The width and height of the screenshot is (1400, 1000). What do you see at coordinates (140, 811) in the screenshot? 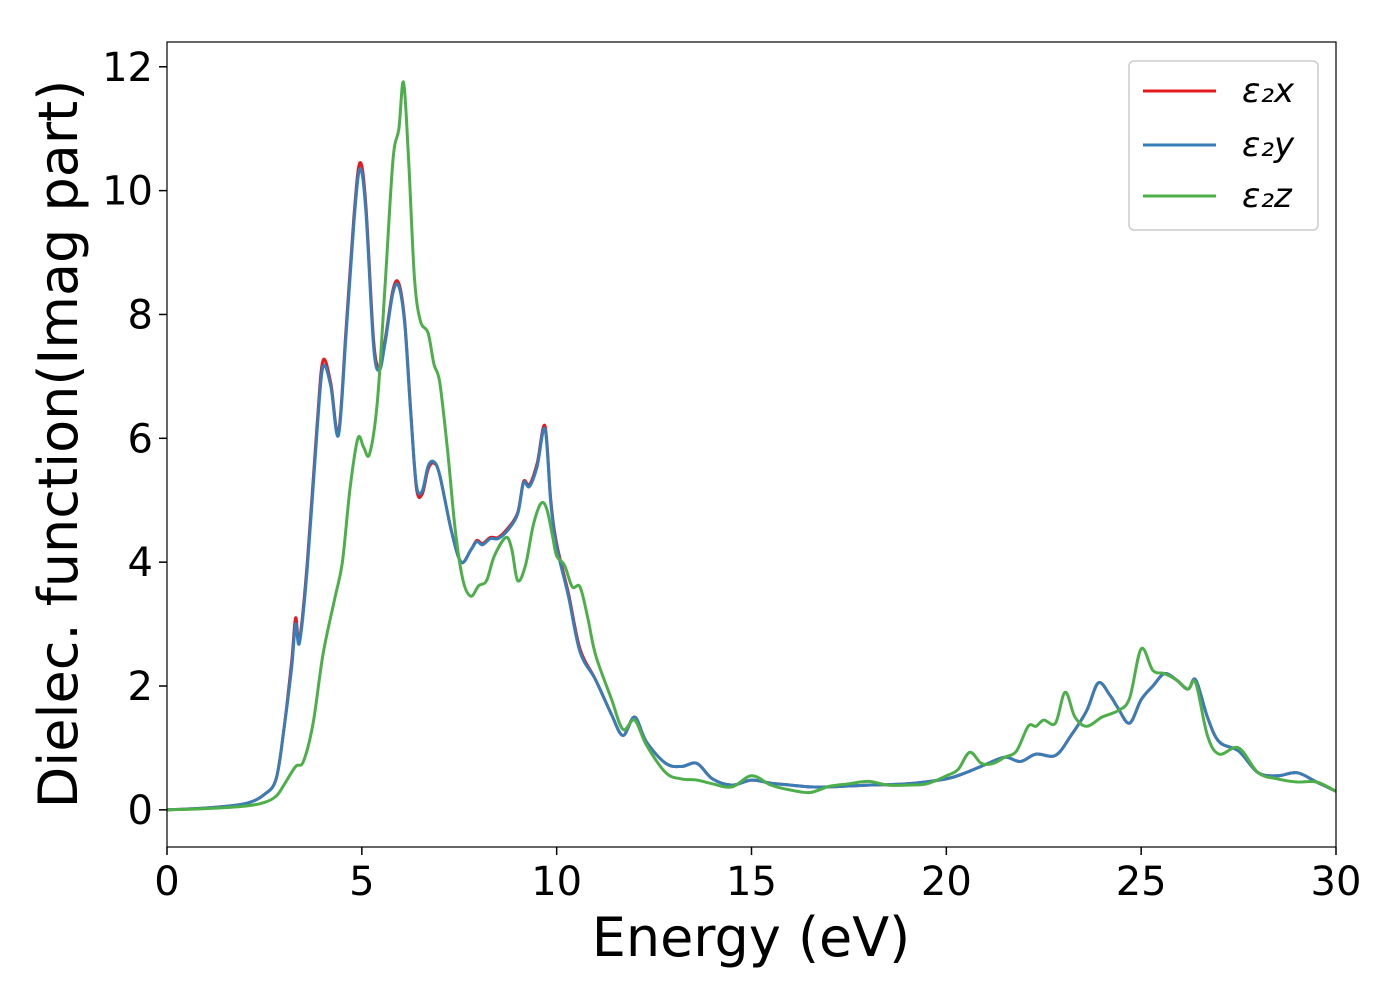
I see `y-tick-label: 0` at bounding box center [140, 811].